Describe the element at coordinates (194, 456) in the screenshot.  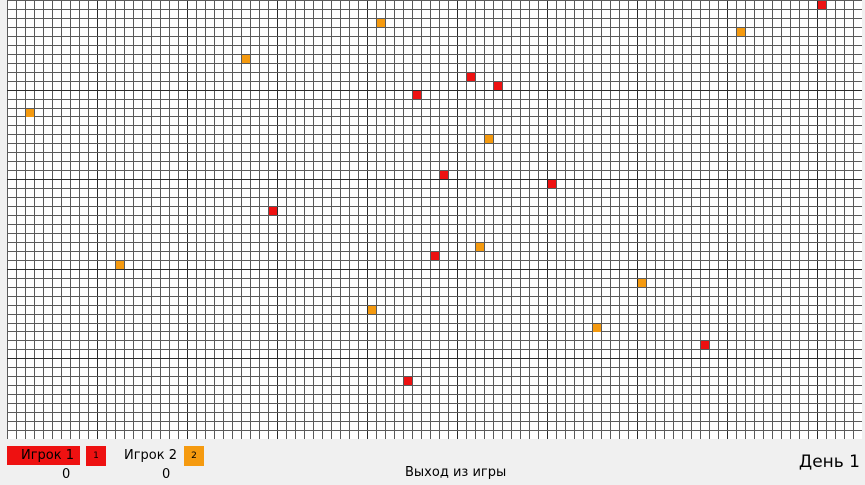
I see `player-2-badge: 2` at that location.